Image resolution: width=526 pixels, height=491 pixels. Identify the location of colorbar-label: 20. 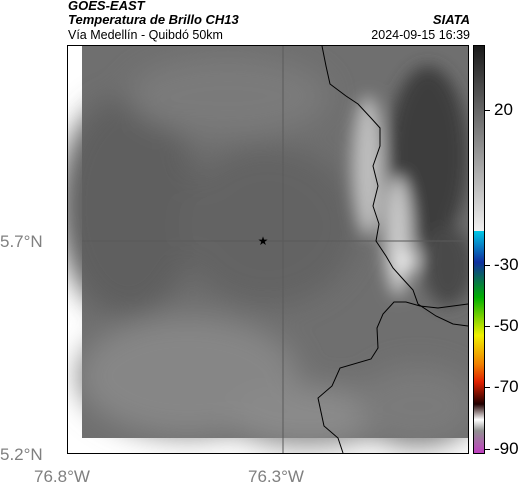
(503, 109).